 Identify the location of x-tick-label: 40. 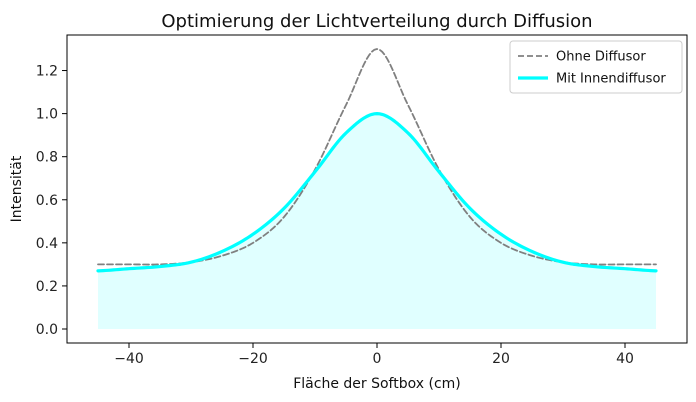
(625, 359).